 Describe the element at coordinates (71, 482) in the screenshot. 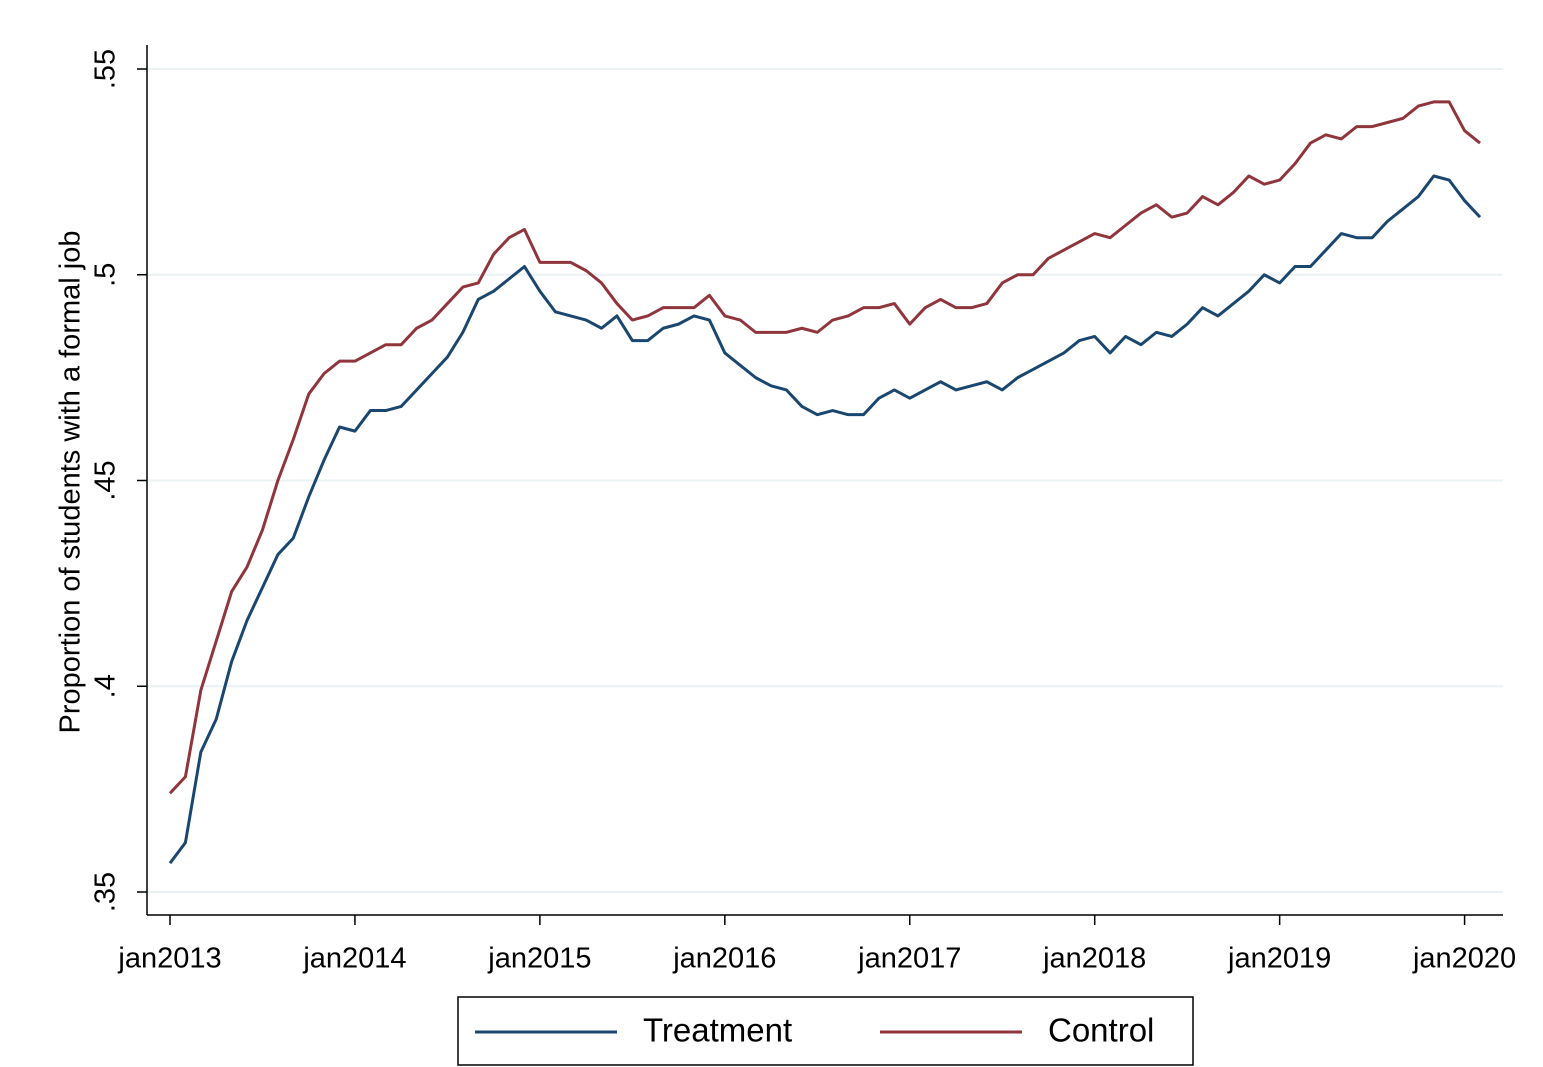

I see `y-axis-label: Proportion of students with a formal job` at that location.